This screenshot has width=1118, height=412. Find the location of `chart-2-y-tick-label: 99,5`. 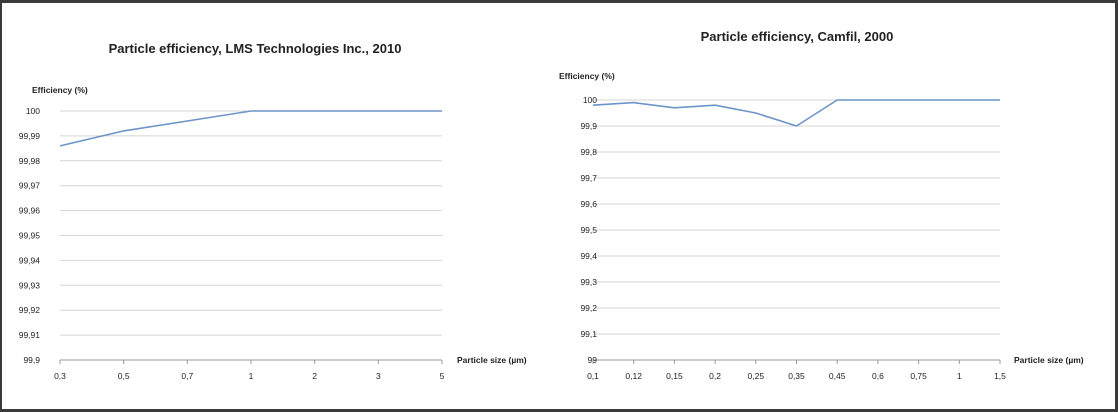

chart-2-y-tick-label: 99,5 is located at coordinates (588, 230).